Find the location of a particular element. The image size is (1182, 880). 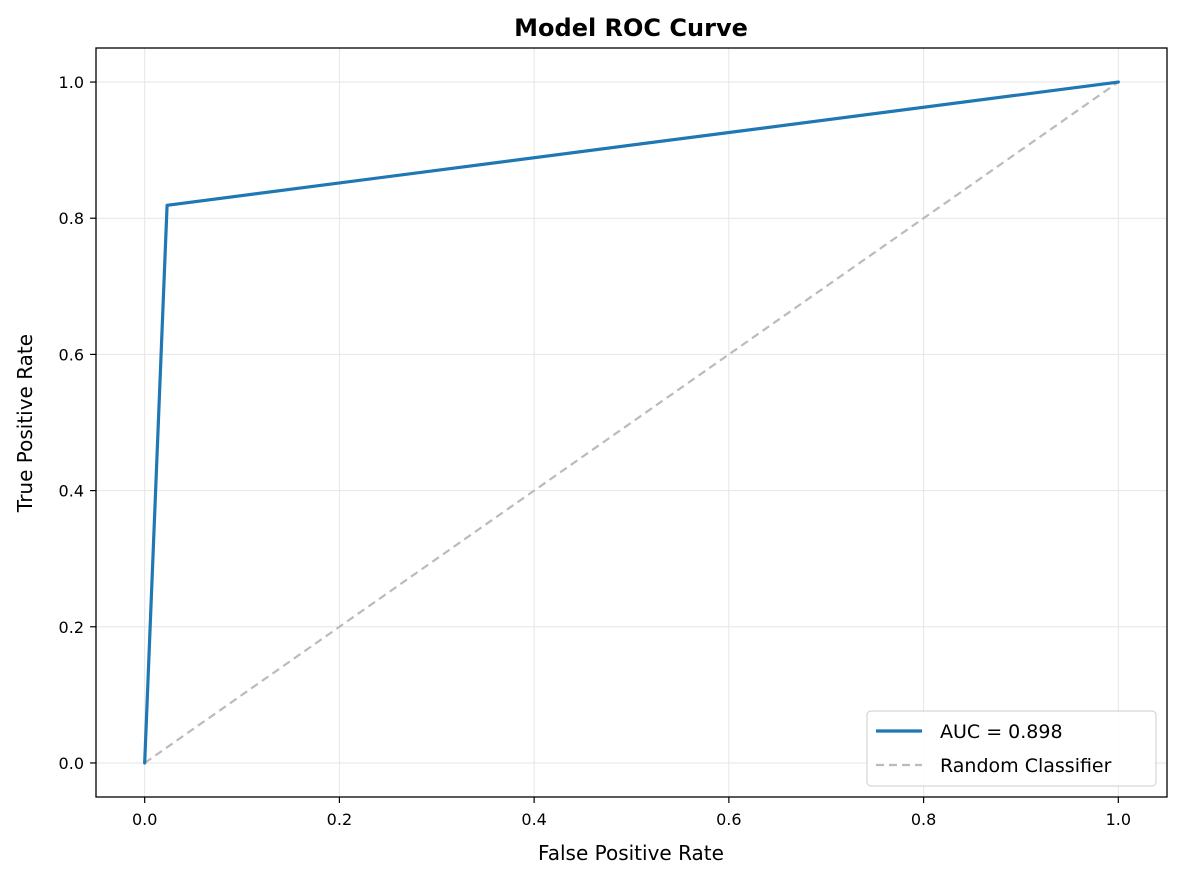

legend-label-auc: AUC = 0.898 is located at coordinates (1001, 732).